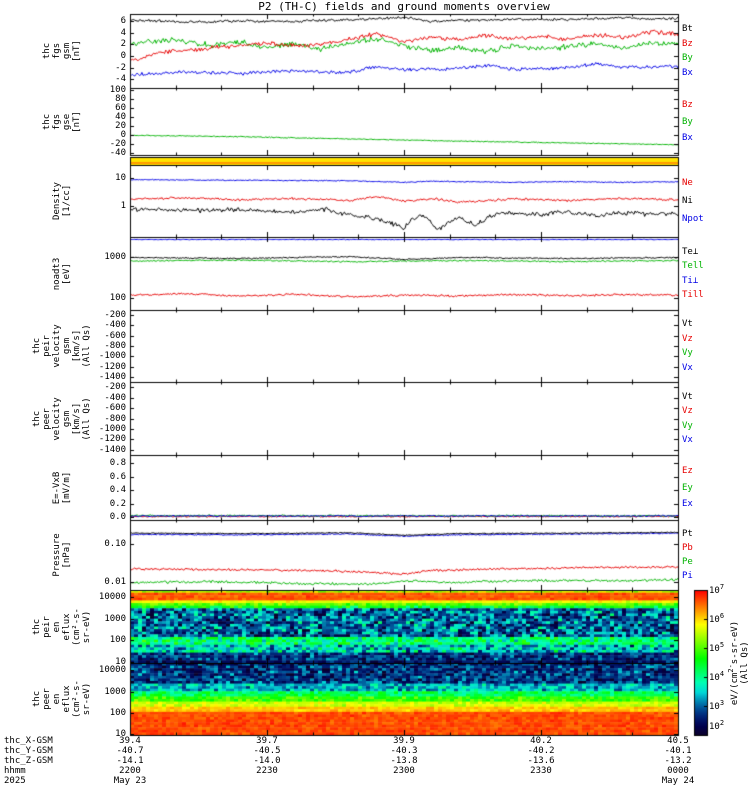  What do you see at coordinates (117, 297) in the screenshot?
I see `ytick-label-temp: 100` at bounding box center [117, 297].